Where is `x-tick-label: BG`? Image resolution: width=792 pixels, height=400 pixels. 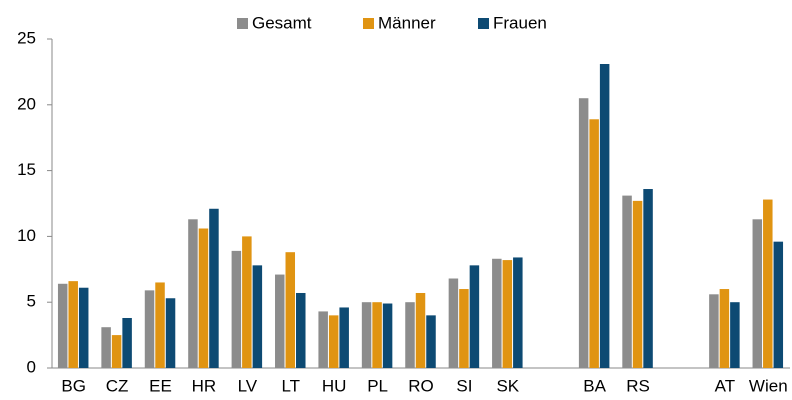
x-tick-label: BG is located at coordinates (73, 385).